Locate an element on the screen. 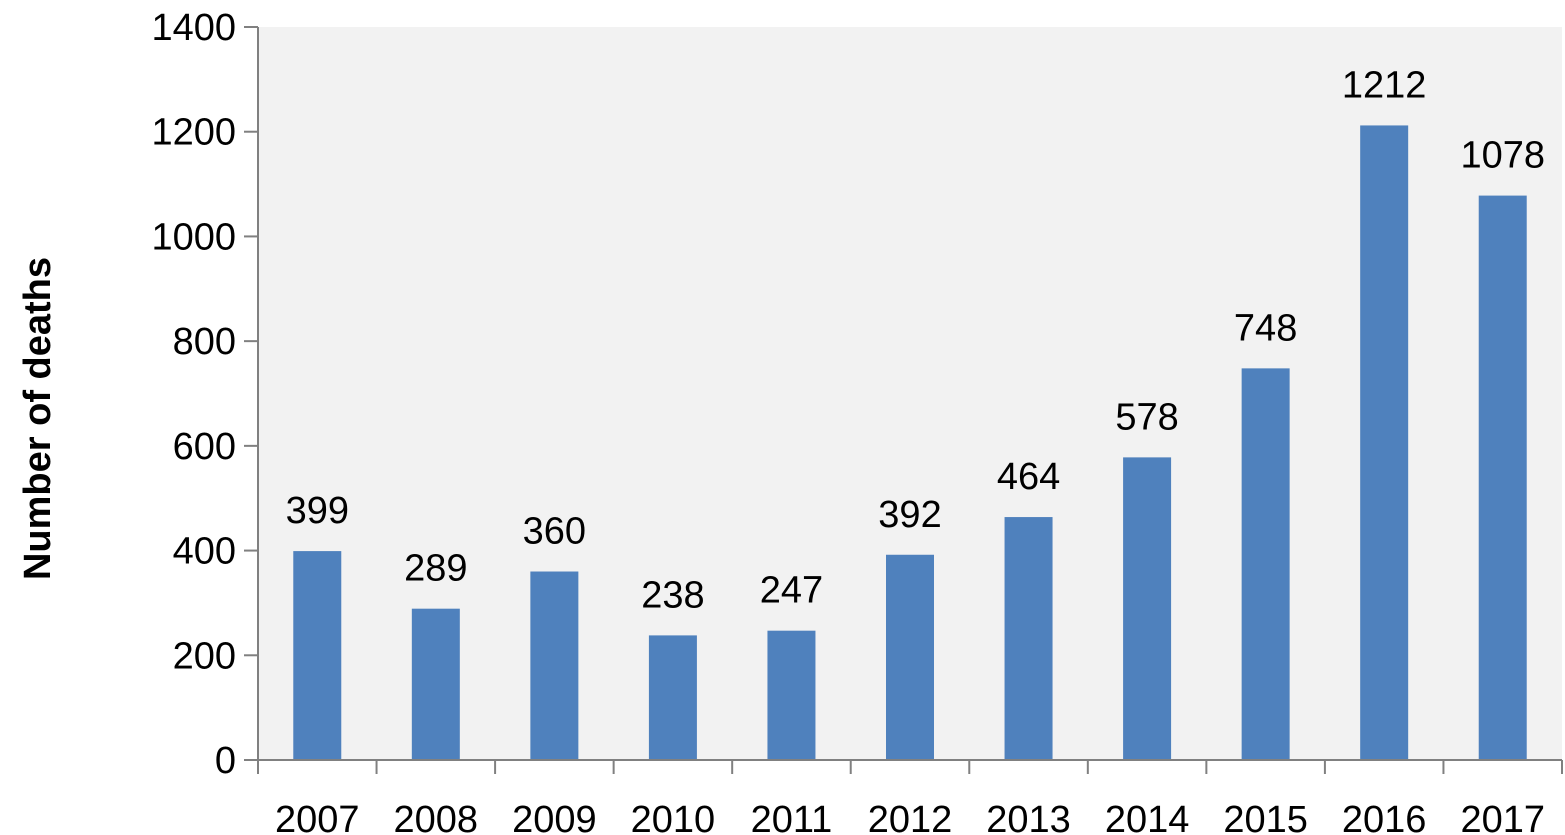  y-tick-label: 1000 is located at coordinates (193, 237).